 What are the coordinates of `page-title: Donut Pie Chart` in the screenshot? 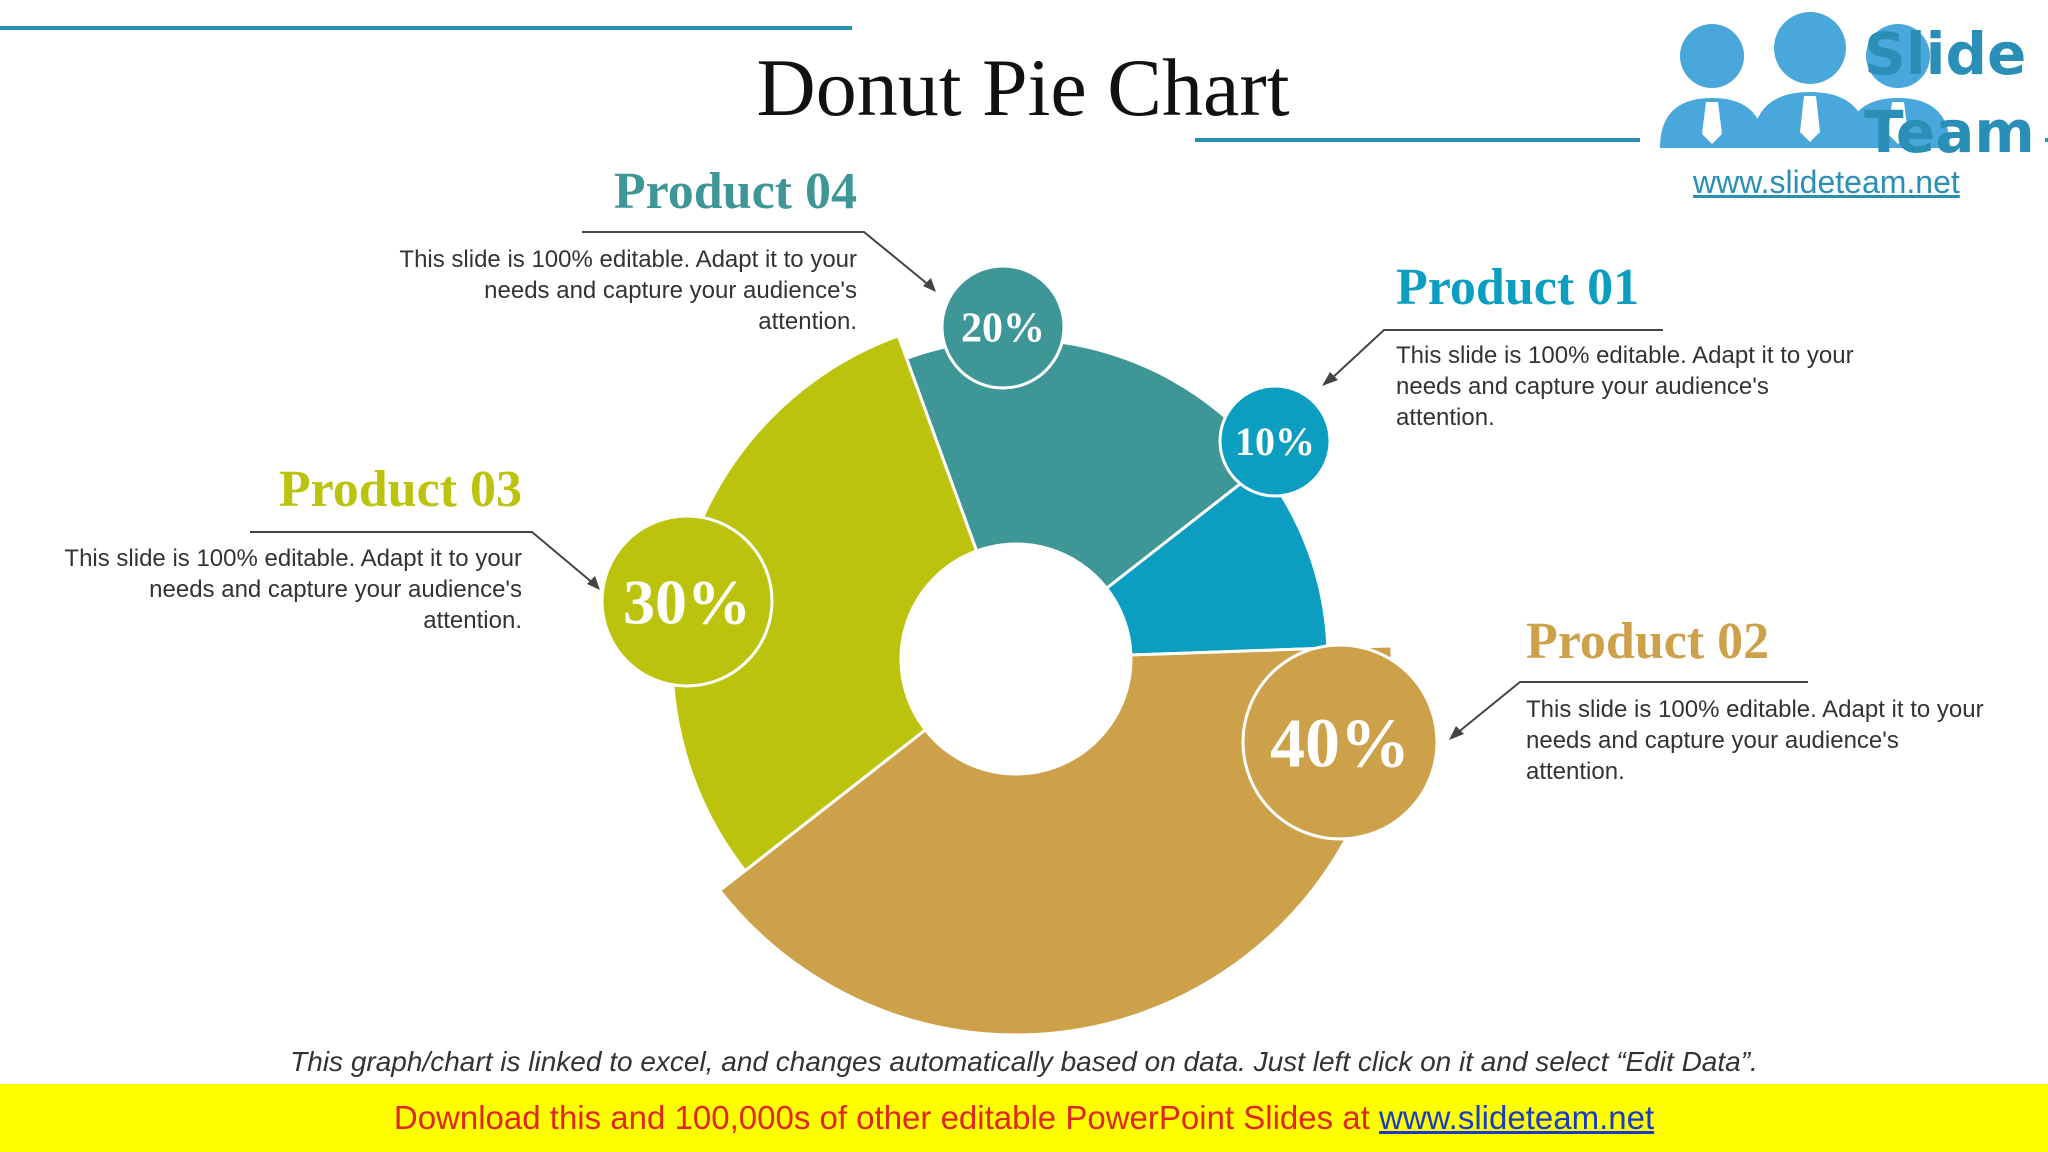 It's located at (1023, 87).